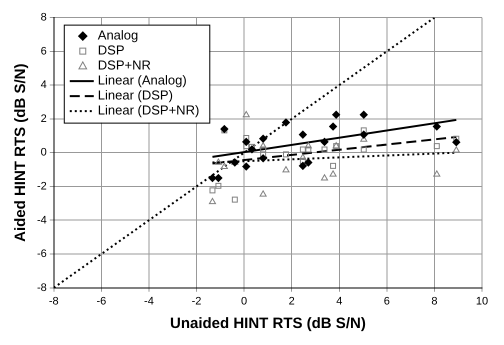 This screenshot has height=345, width=504. I want to click on legend-label: DSP+NR, so click(124, 65).